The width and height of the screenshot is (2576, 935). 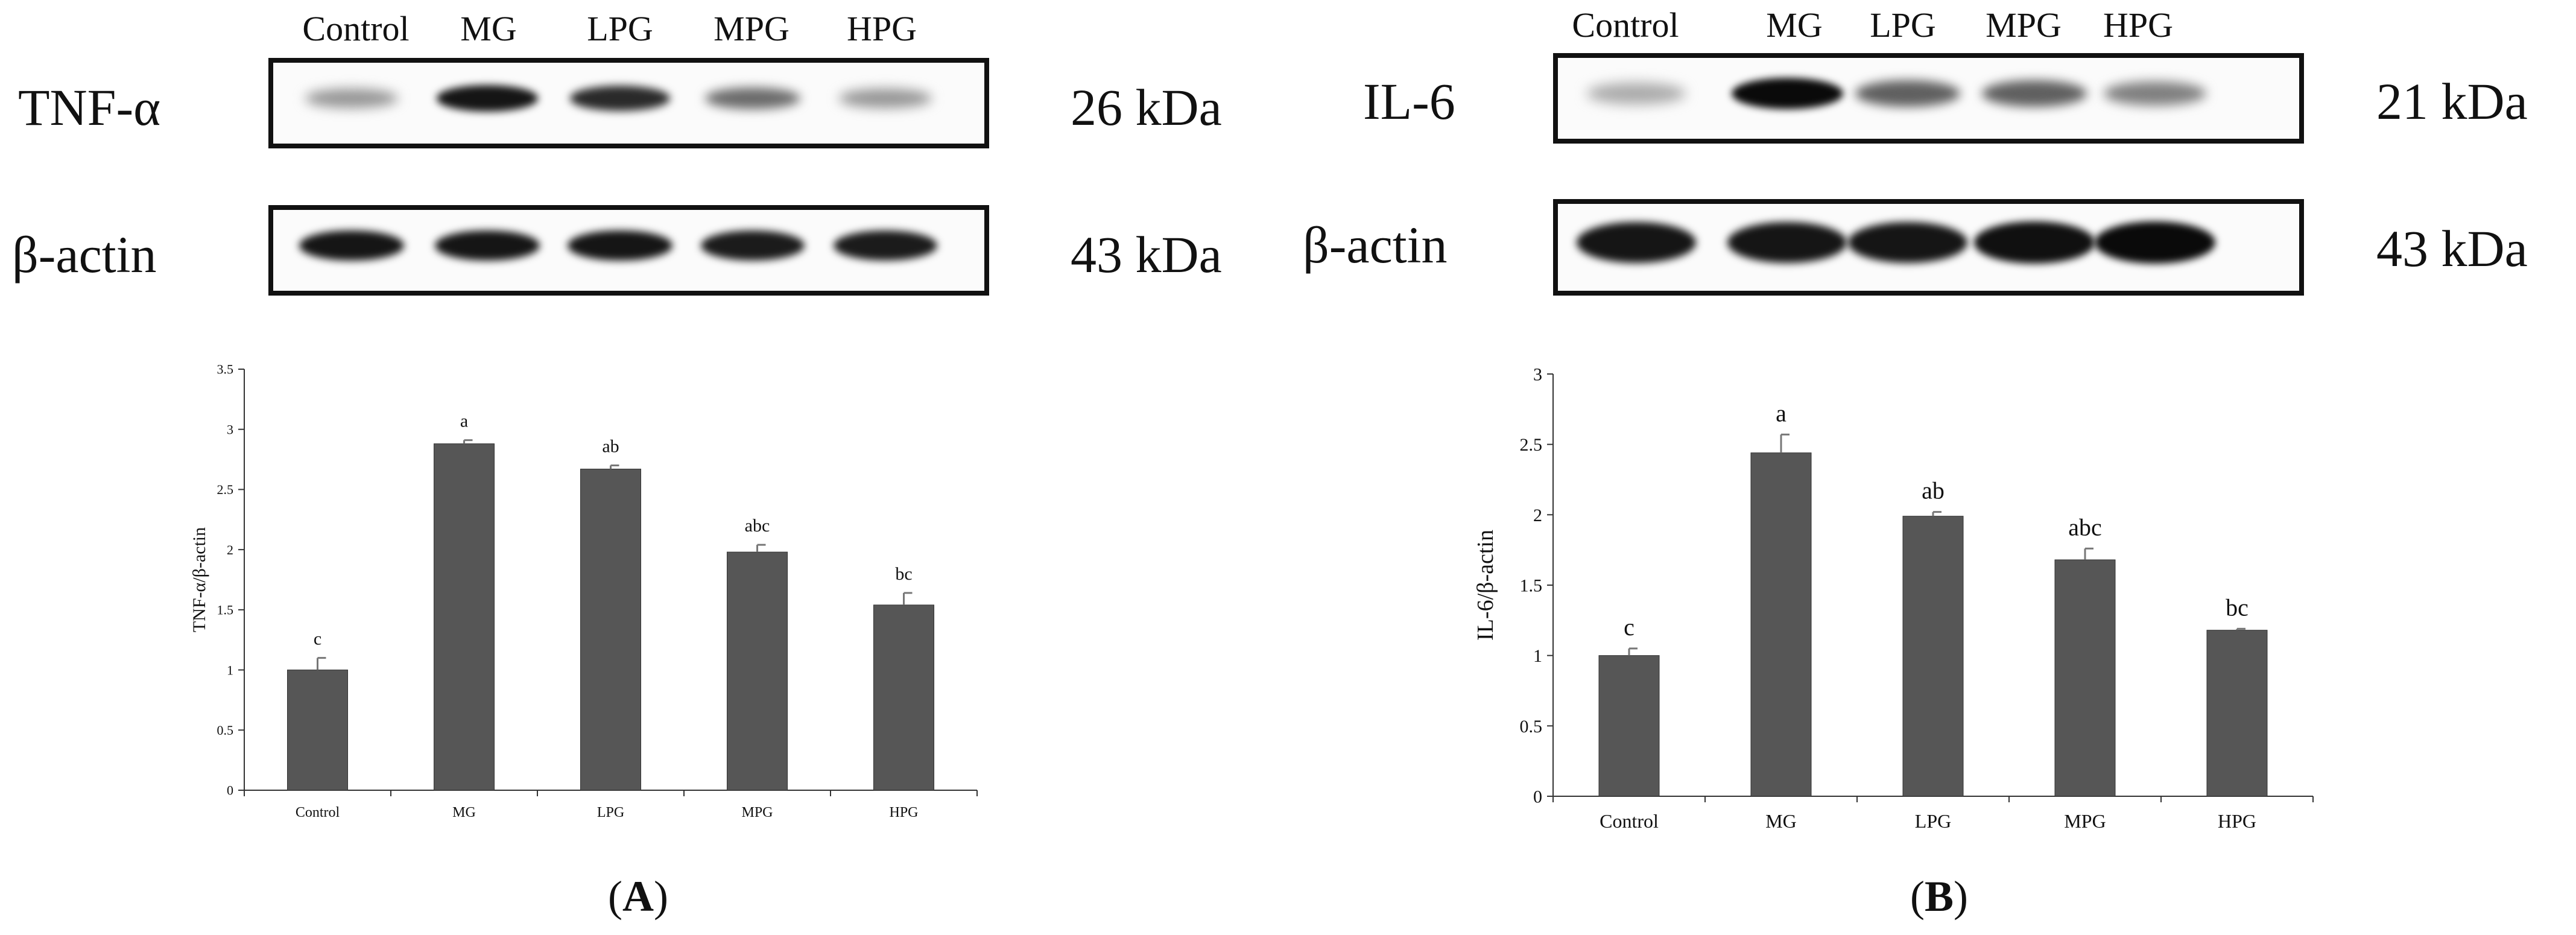 I want to click on panel-label-a: (A), so click(x=638, y=897).